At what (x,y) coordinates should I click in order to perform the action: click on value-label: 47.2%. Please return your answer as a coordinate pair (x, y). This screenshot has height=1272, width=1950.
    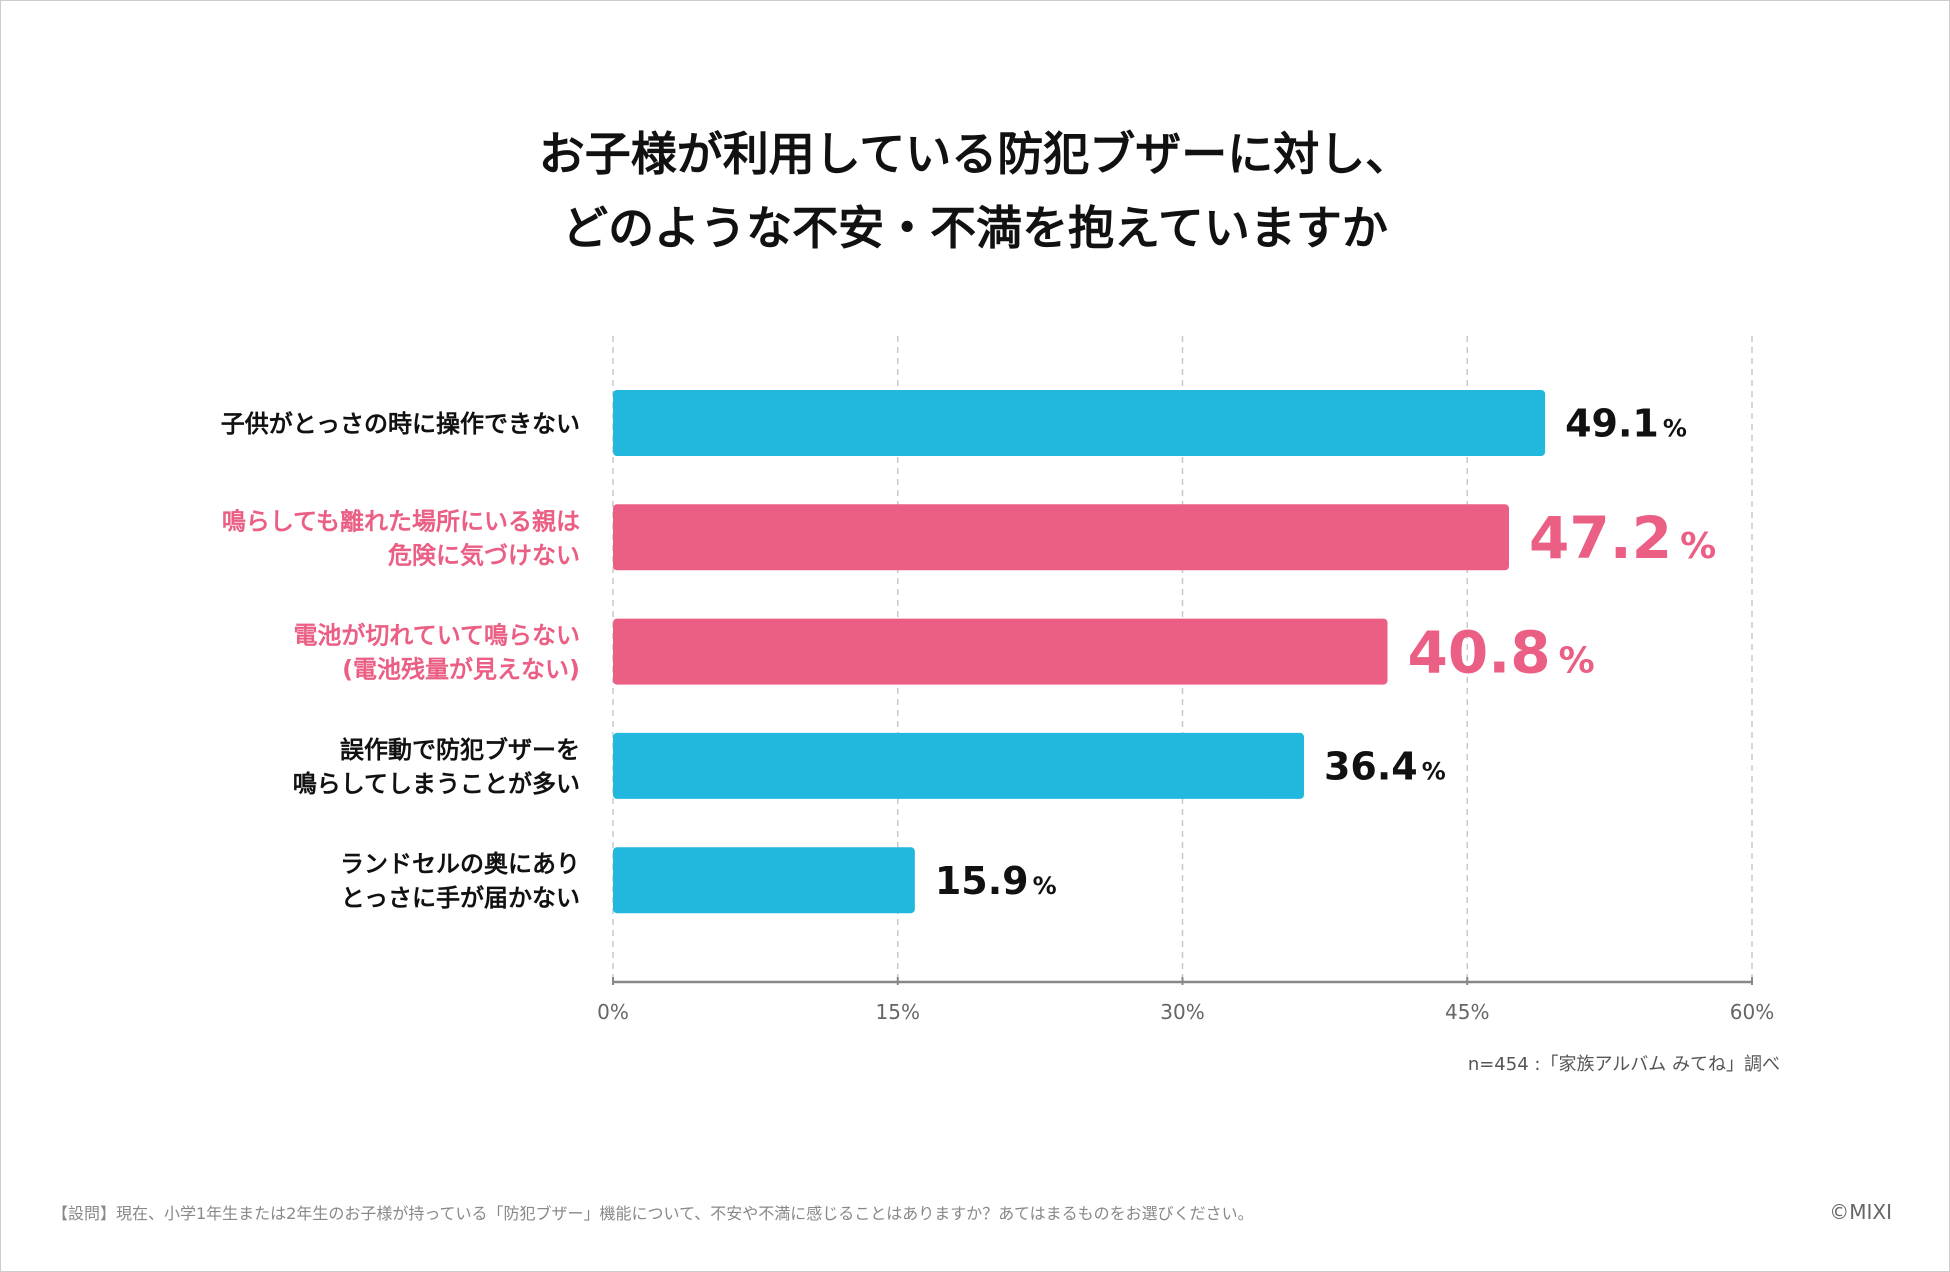
    Looking at the image, I should click on (1622, 538).